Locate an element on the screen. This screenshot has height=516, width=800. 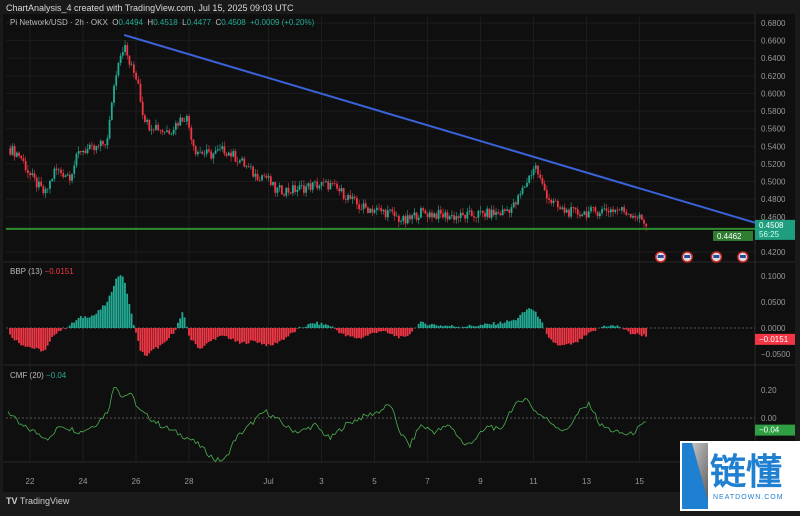
cmf-legend: CMF (20) −0.04 is located at coordinates (38, 375).